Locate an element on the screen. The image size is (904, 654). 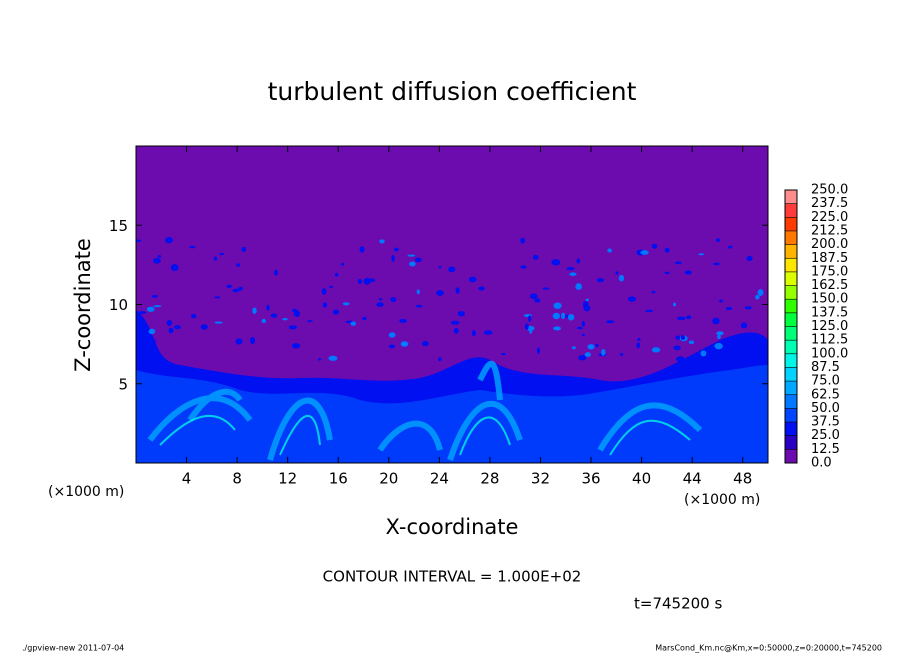
y-tick-label: 15 is located at coordinates (118, 226).